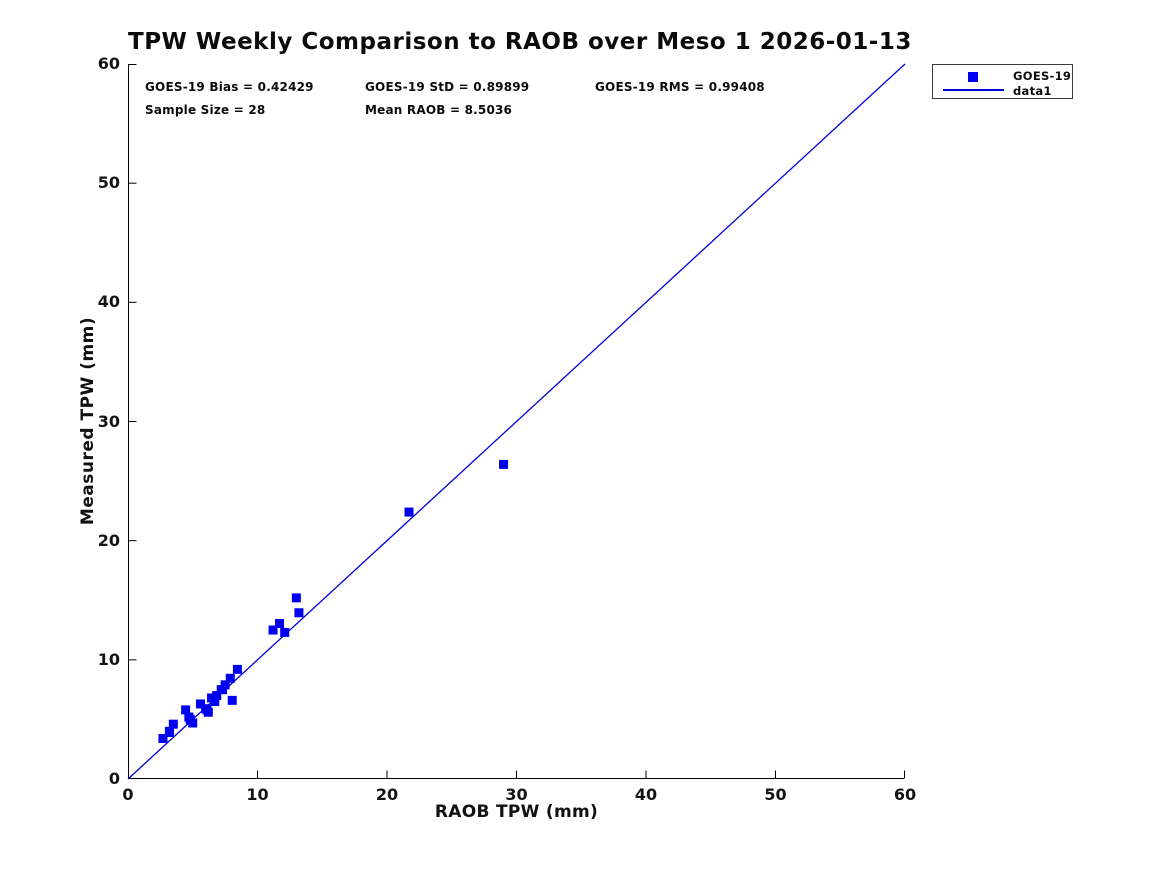 This screenshot has width=1167, height=875. Describe the element at coordinates (108, 540) in the screenshot. I see `y-tick-label: 20` at that location.